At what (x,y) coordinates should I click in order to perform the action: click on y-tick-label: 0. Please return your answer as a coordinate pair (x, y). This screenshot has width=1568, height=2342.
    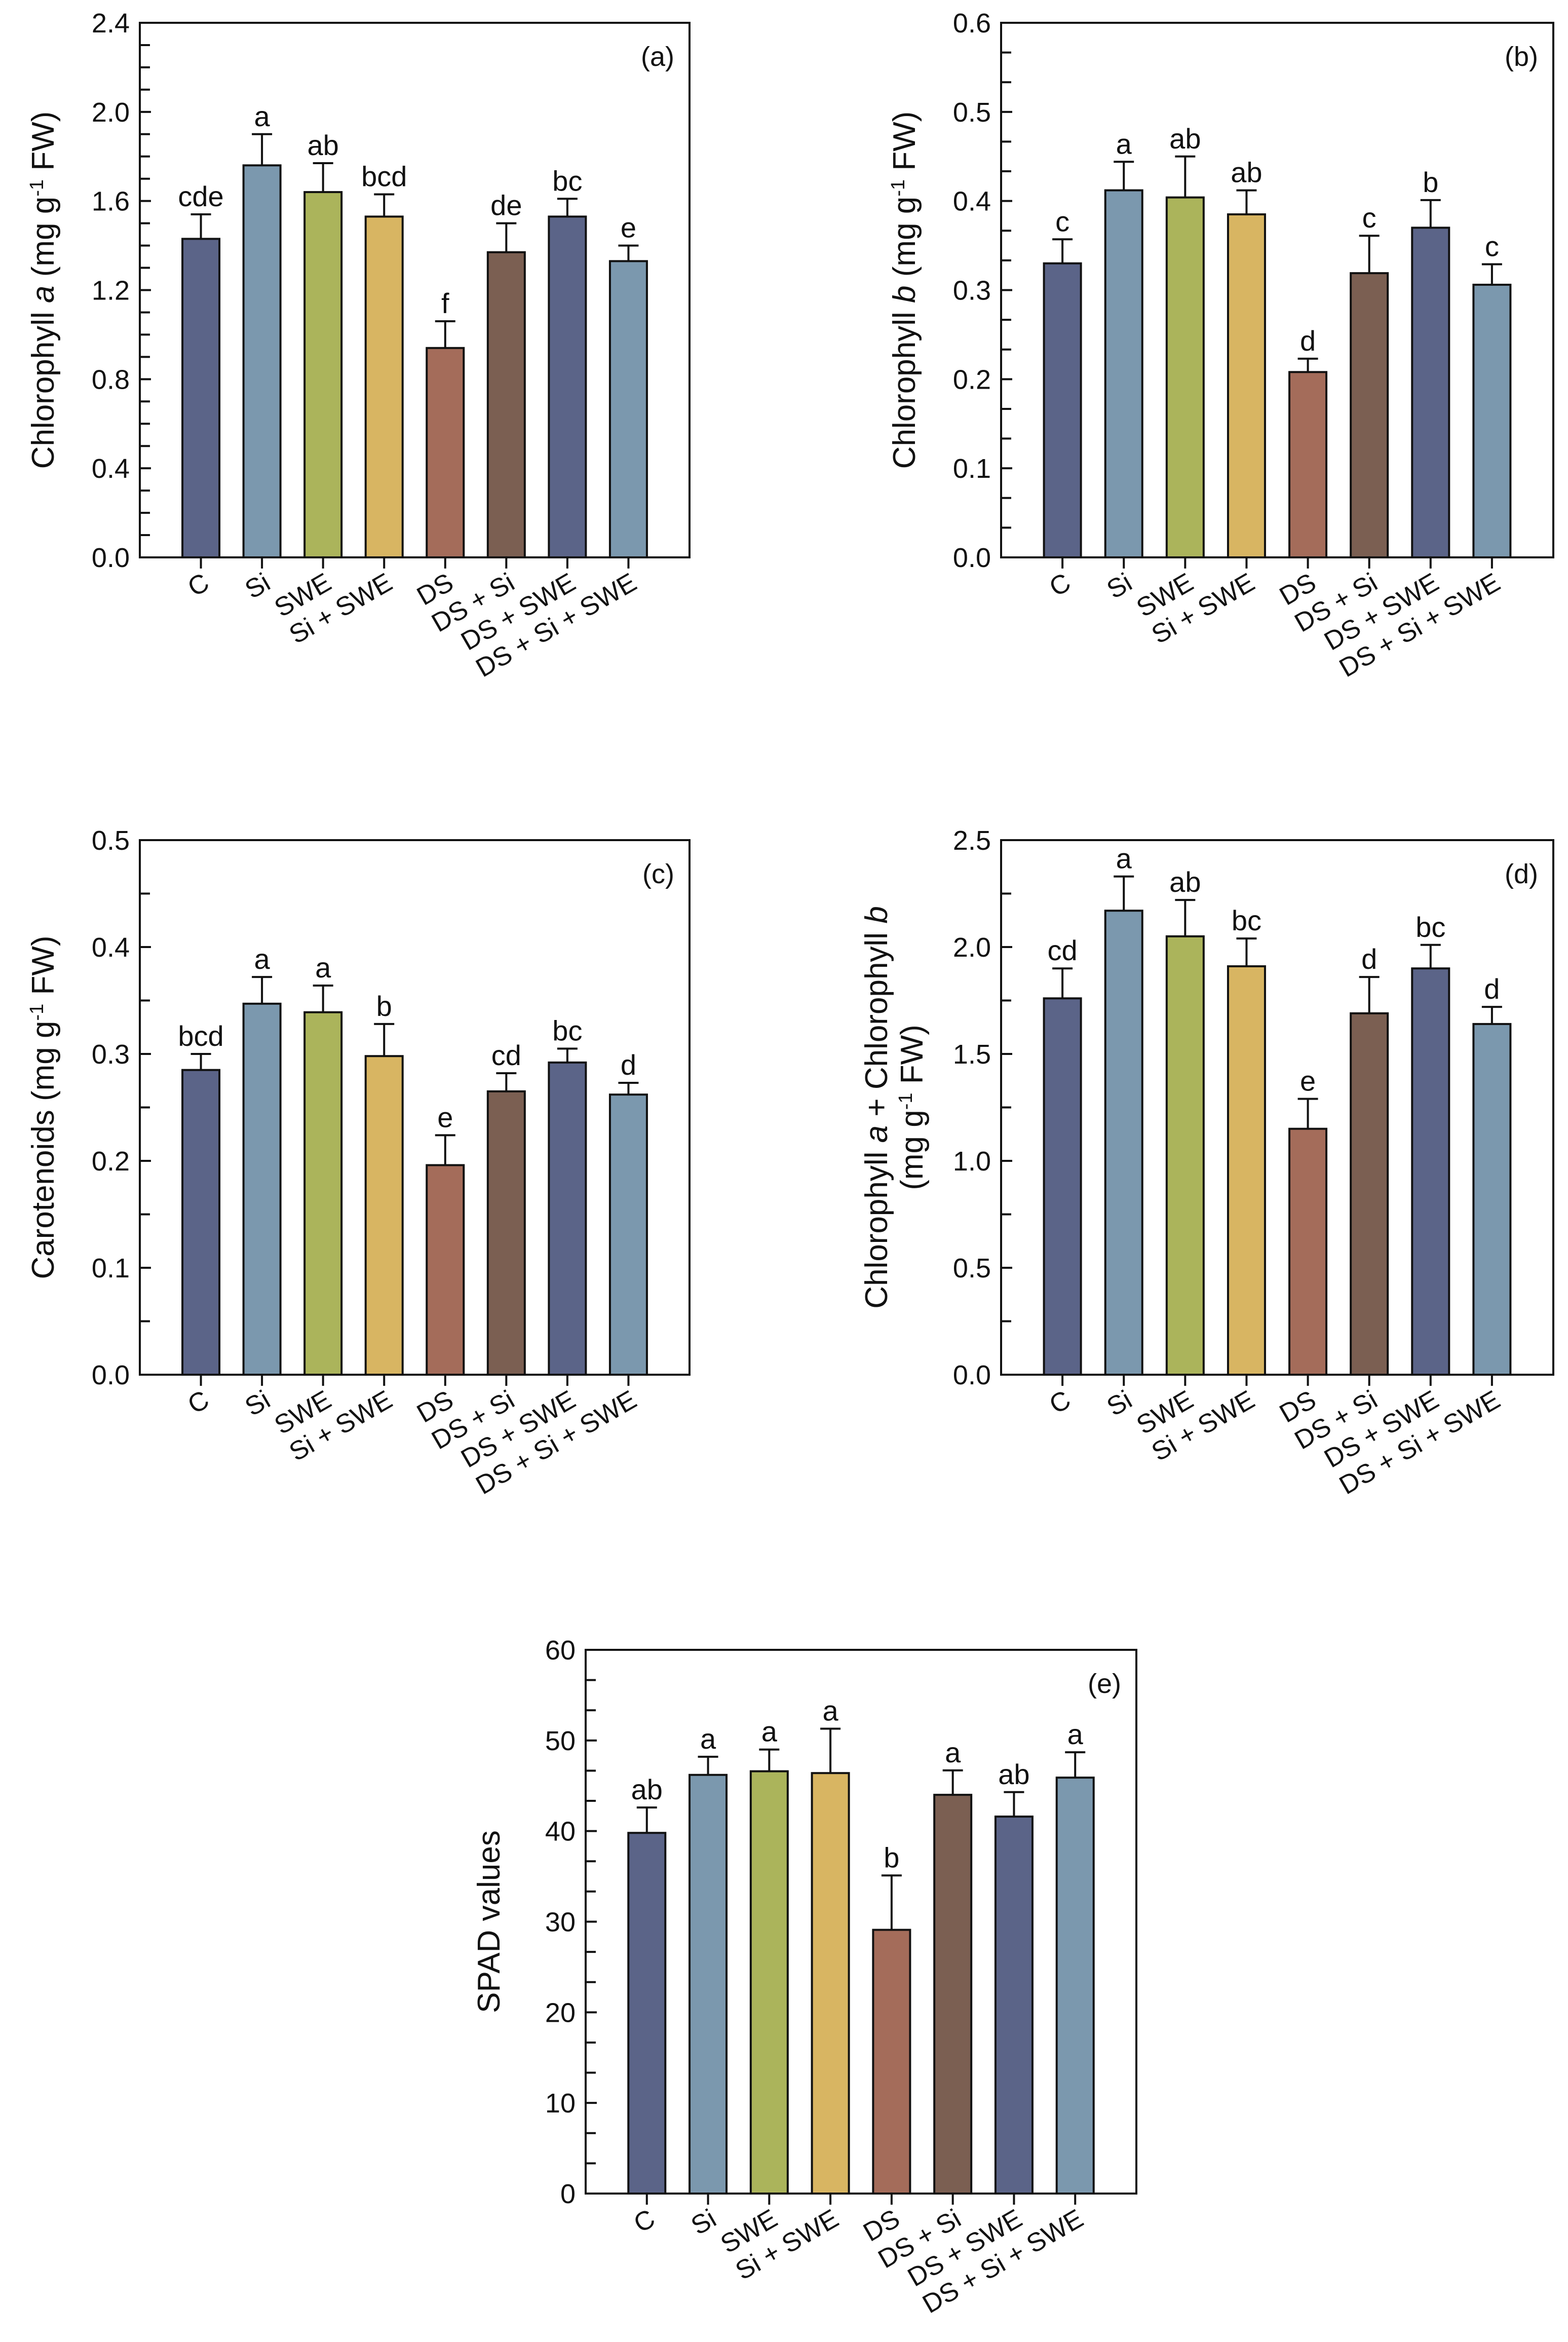
    Looking at the image, I should click on (568, 2194).